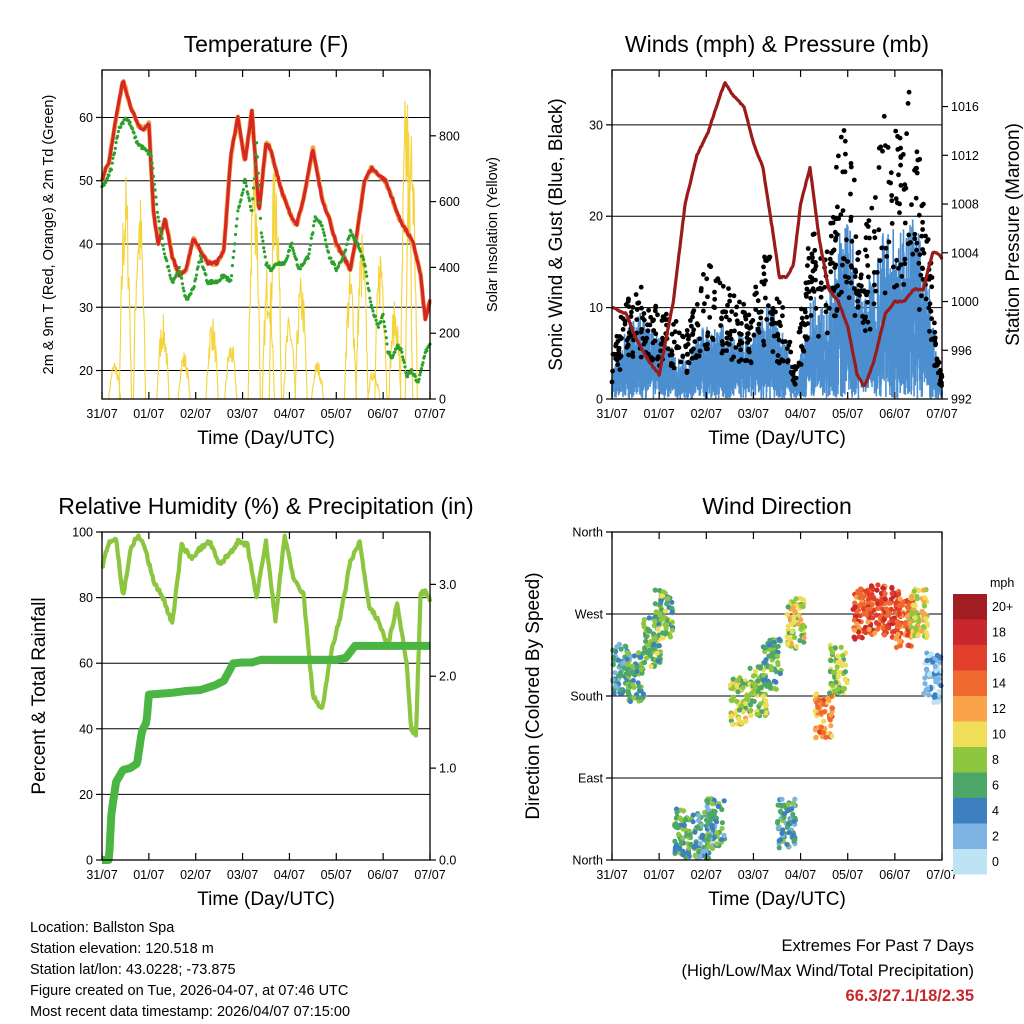 The width and height of the screenshot is (1024, 1024). What do you see at coordinates (289, 414) in the screenshot?
I see `p1-xtick-label: 04/07` at bounding box center [289, 414].